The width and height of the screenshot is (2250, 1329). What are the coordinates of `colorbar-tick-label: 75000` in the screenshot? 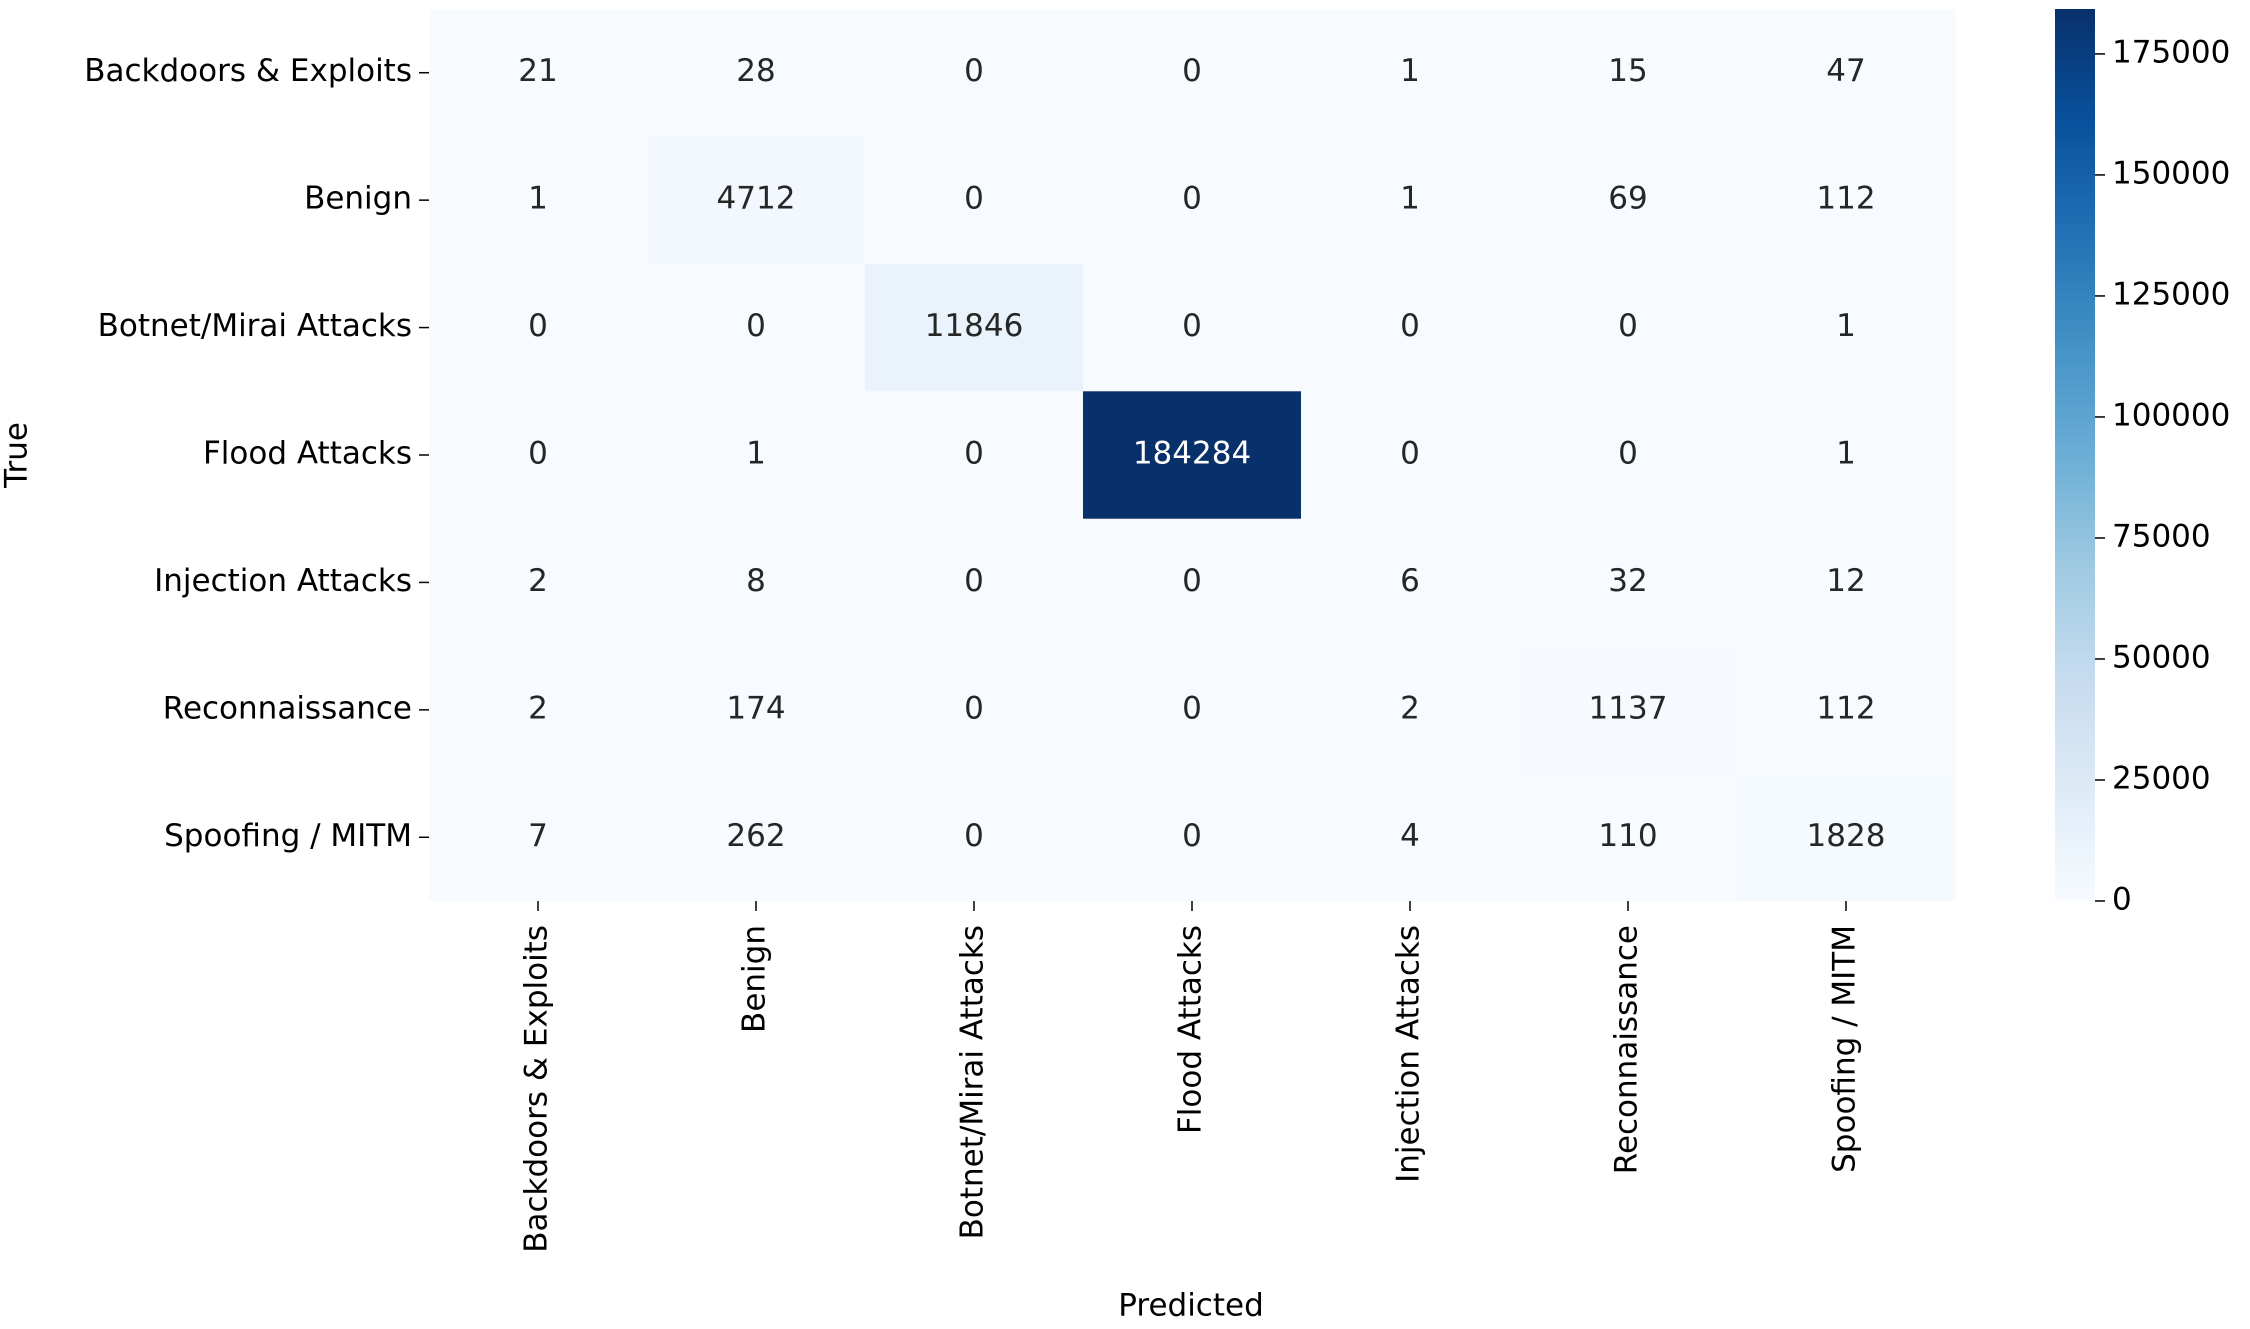 It's located at (2161, 536).